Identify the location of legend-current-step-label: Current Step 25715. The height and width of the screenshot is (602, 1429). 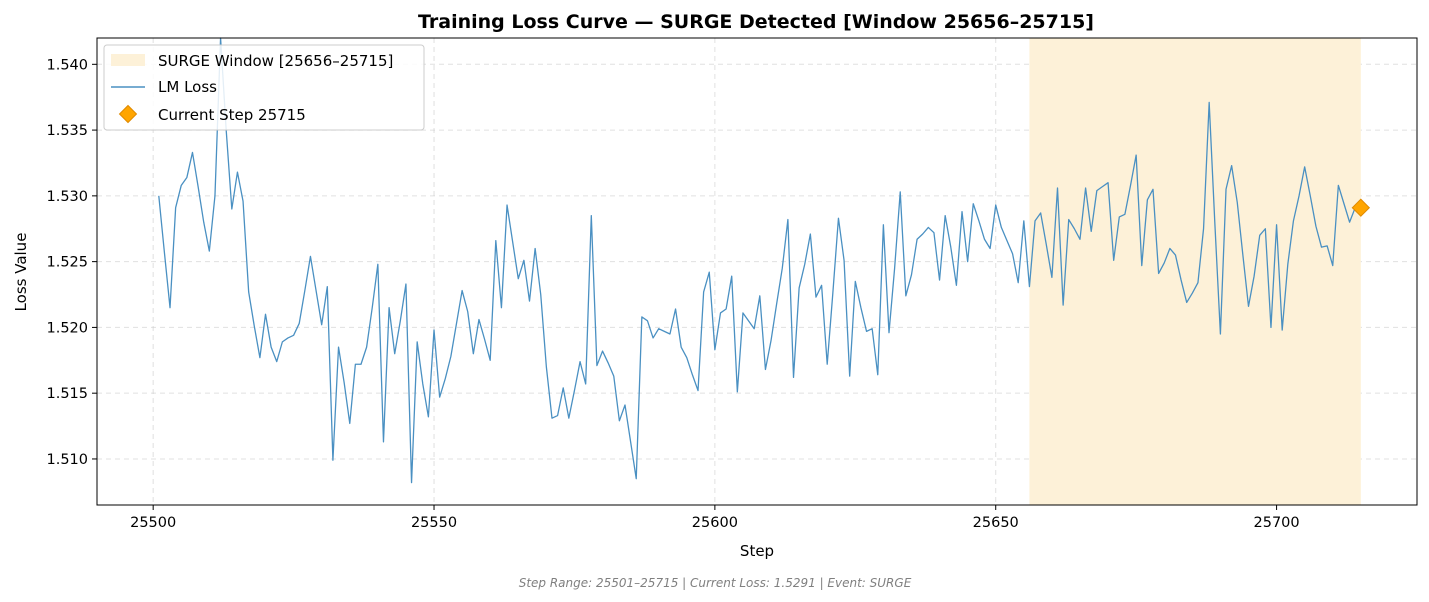
(232, 115).